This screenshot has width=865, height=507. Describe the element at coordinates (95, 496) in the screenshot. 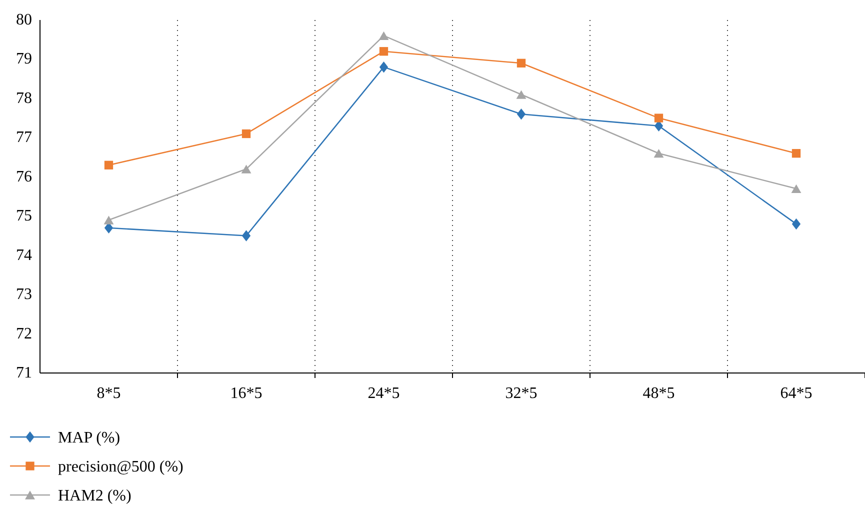

I see `legend-label: HAM2 (%)` at that location.